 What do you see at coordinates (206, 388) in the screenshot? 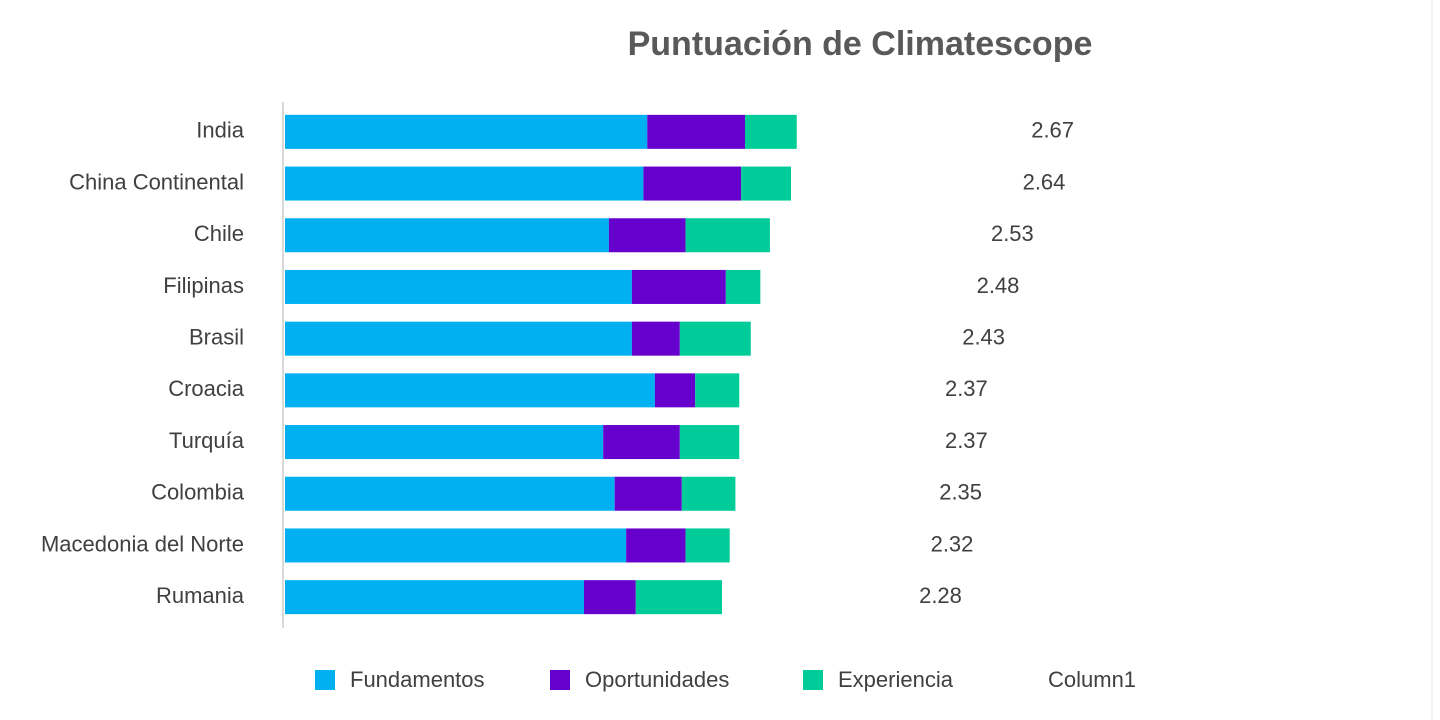
I see `y-tick-label: Croacia` at bounding box center [206, 388].